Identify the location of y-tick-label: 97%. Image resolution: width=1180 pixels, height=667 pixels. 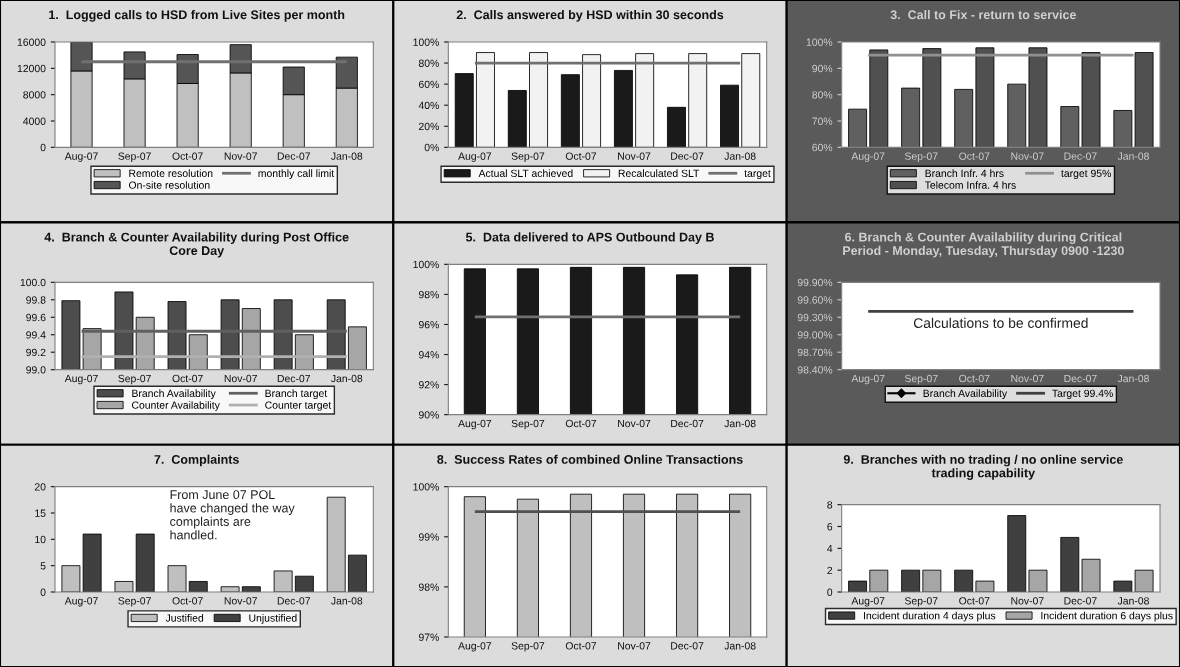
(428, 637).